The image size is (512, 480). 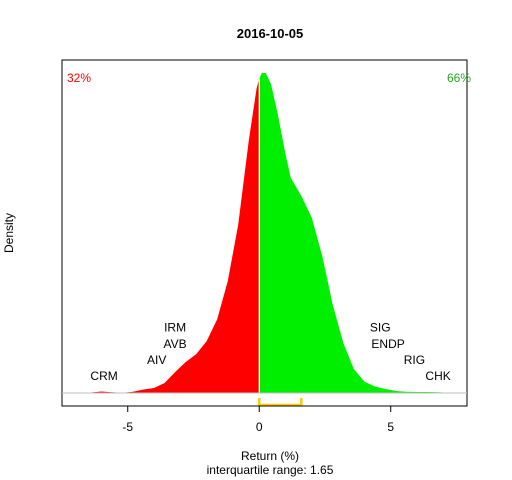 What do you see at coordinates (175, 344) in the screenshot?
I see `stock-label-avb: AVB` at bounding box center [175, 344].